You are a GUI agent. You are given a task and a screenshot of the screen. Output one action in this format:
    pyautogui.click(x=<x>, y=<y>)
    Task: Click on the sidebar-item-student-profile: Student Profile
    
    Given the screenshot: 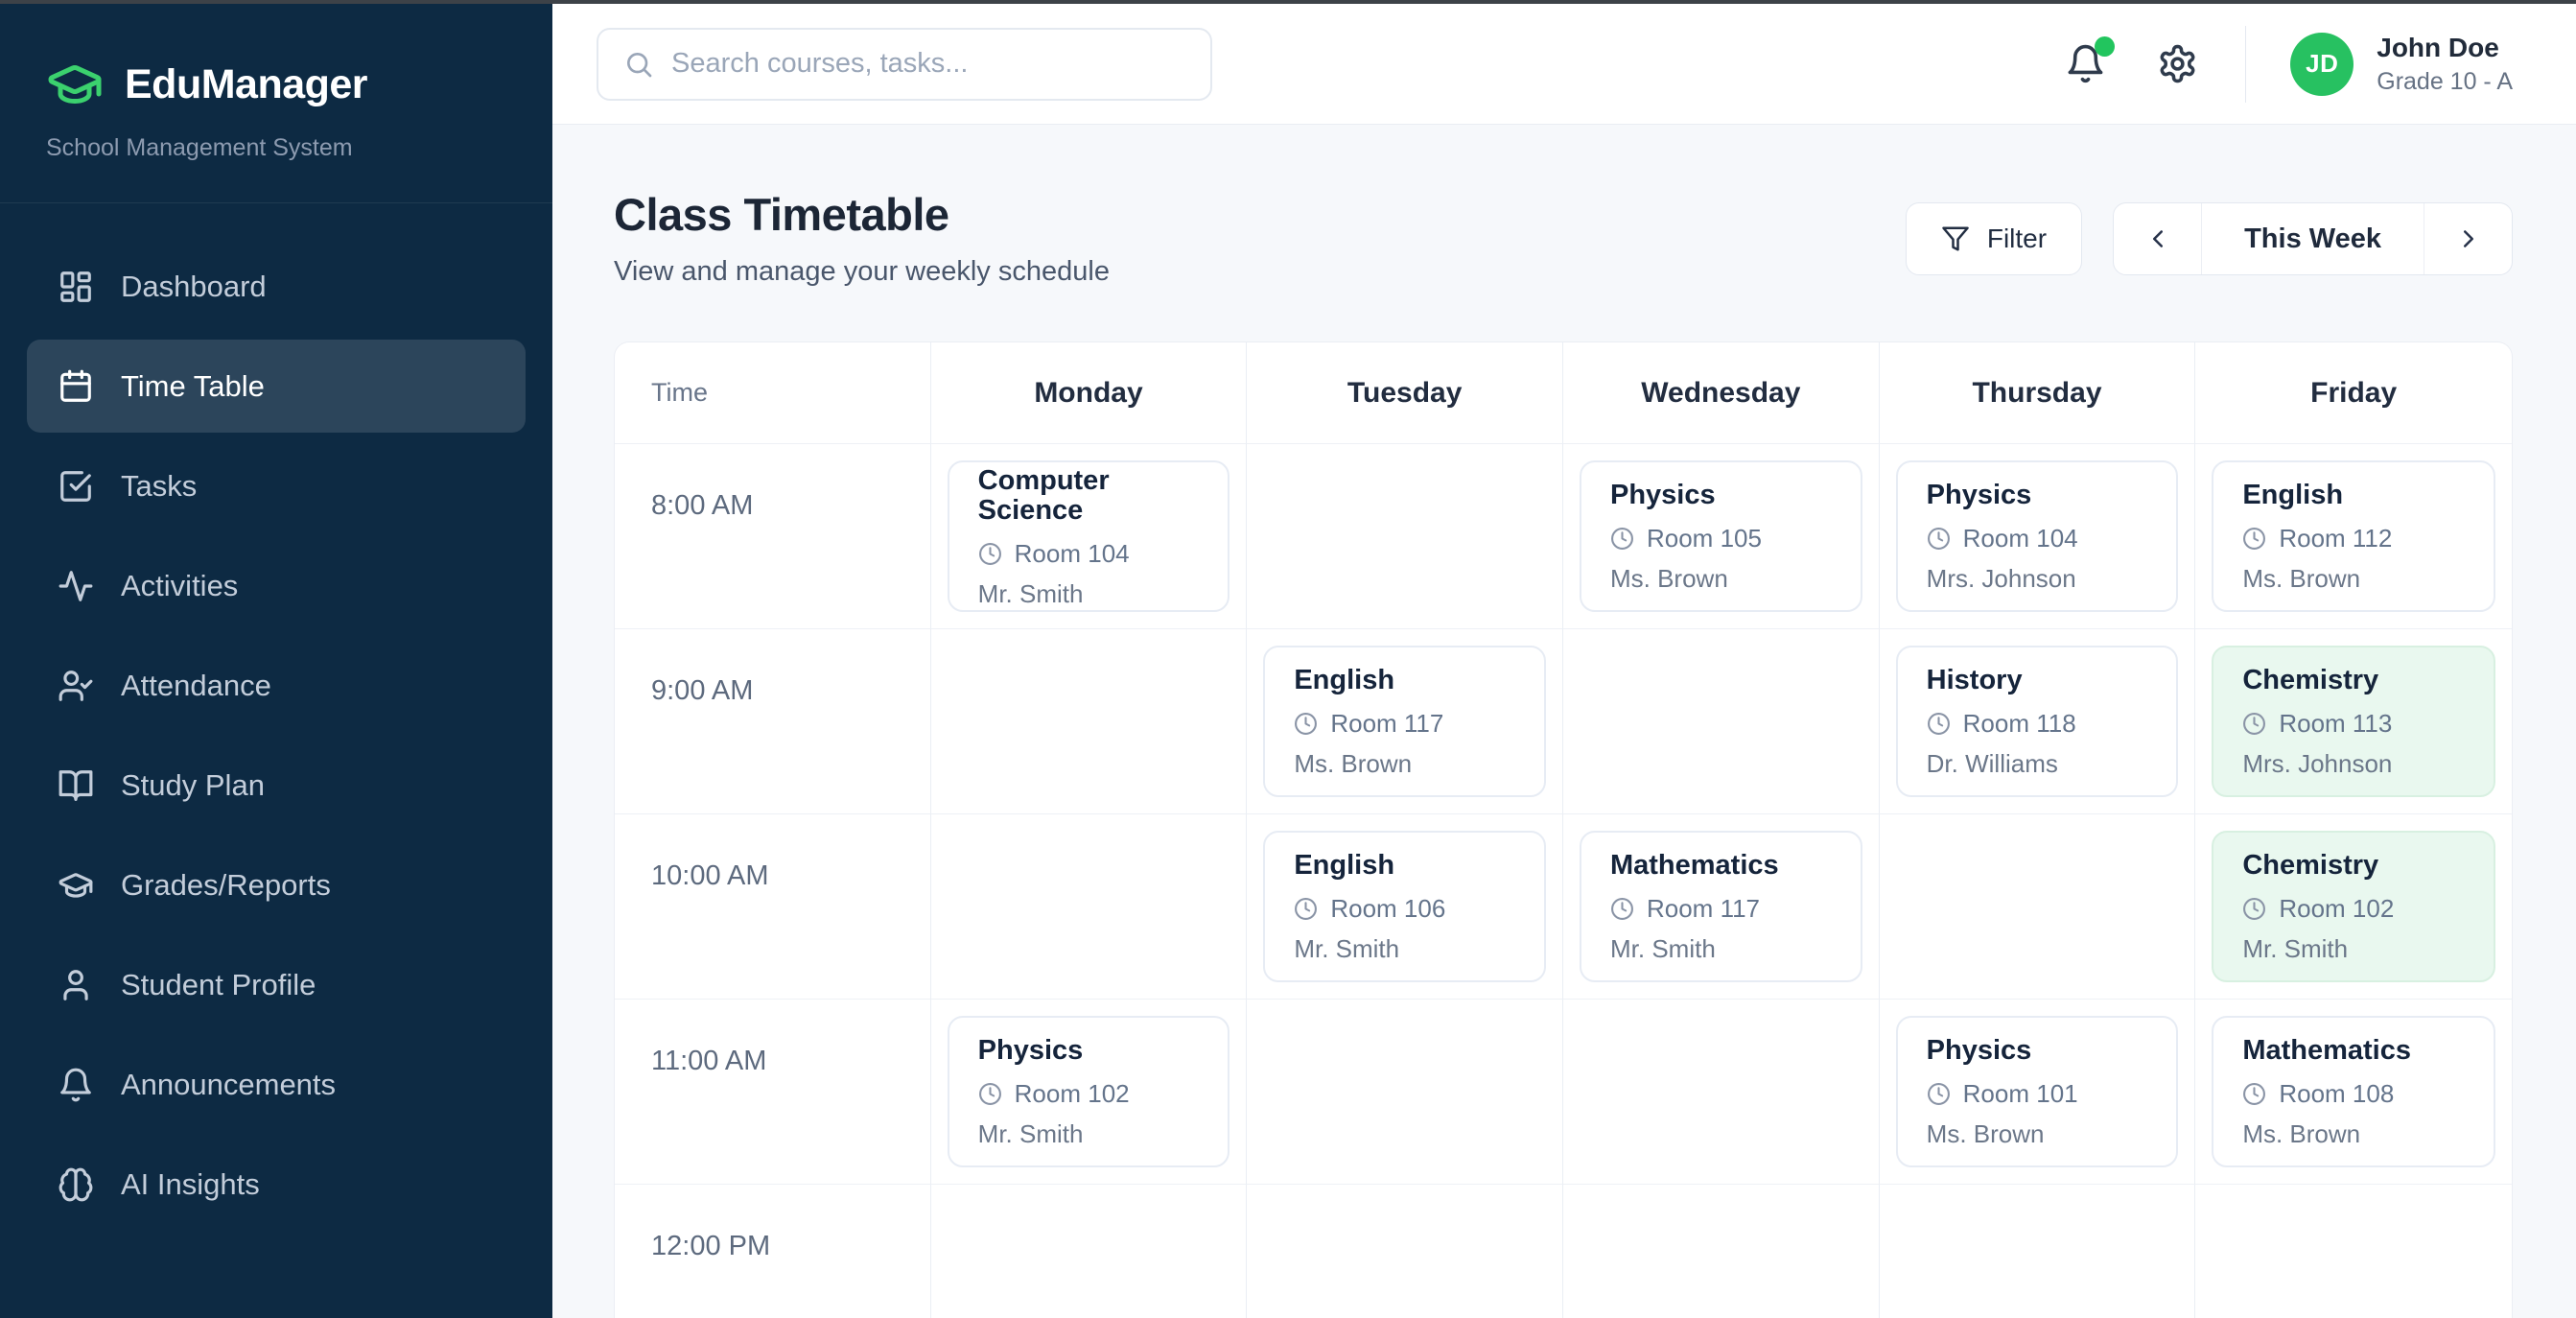 What is the action you would take?
    pyautogui.click(x=276, y=984)
    